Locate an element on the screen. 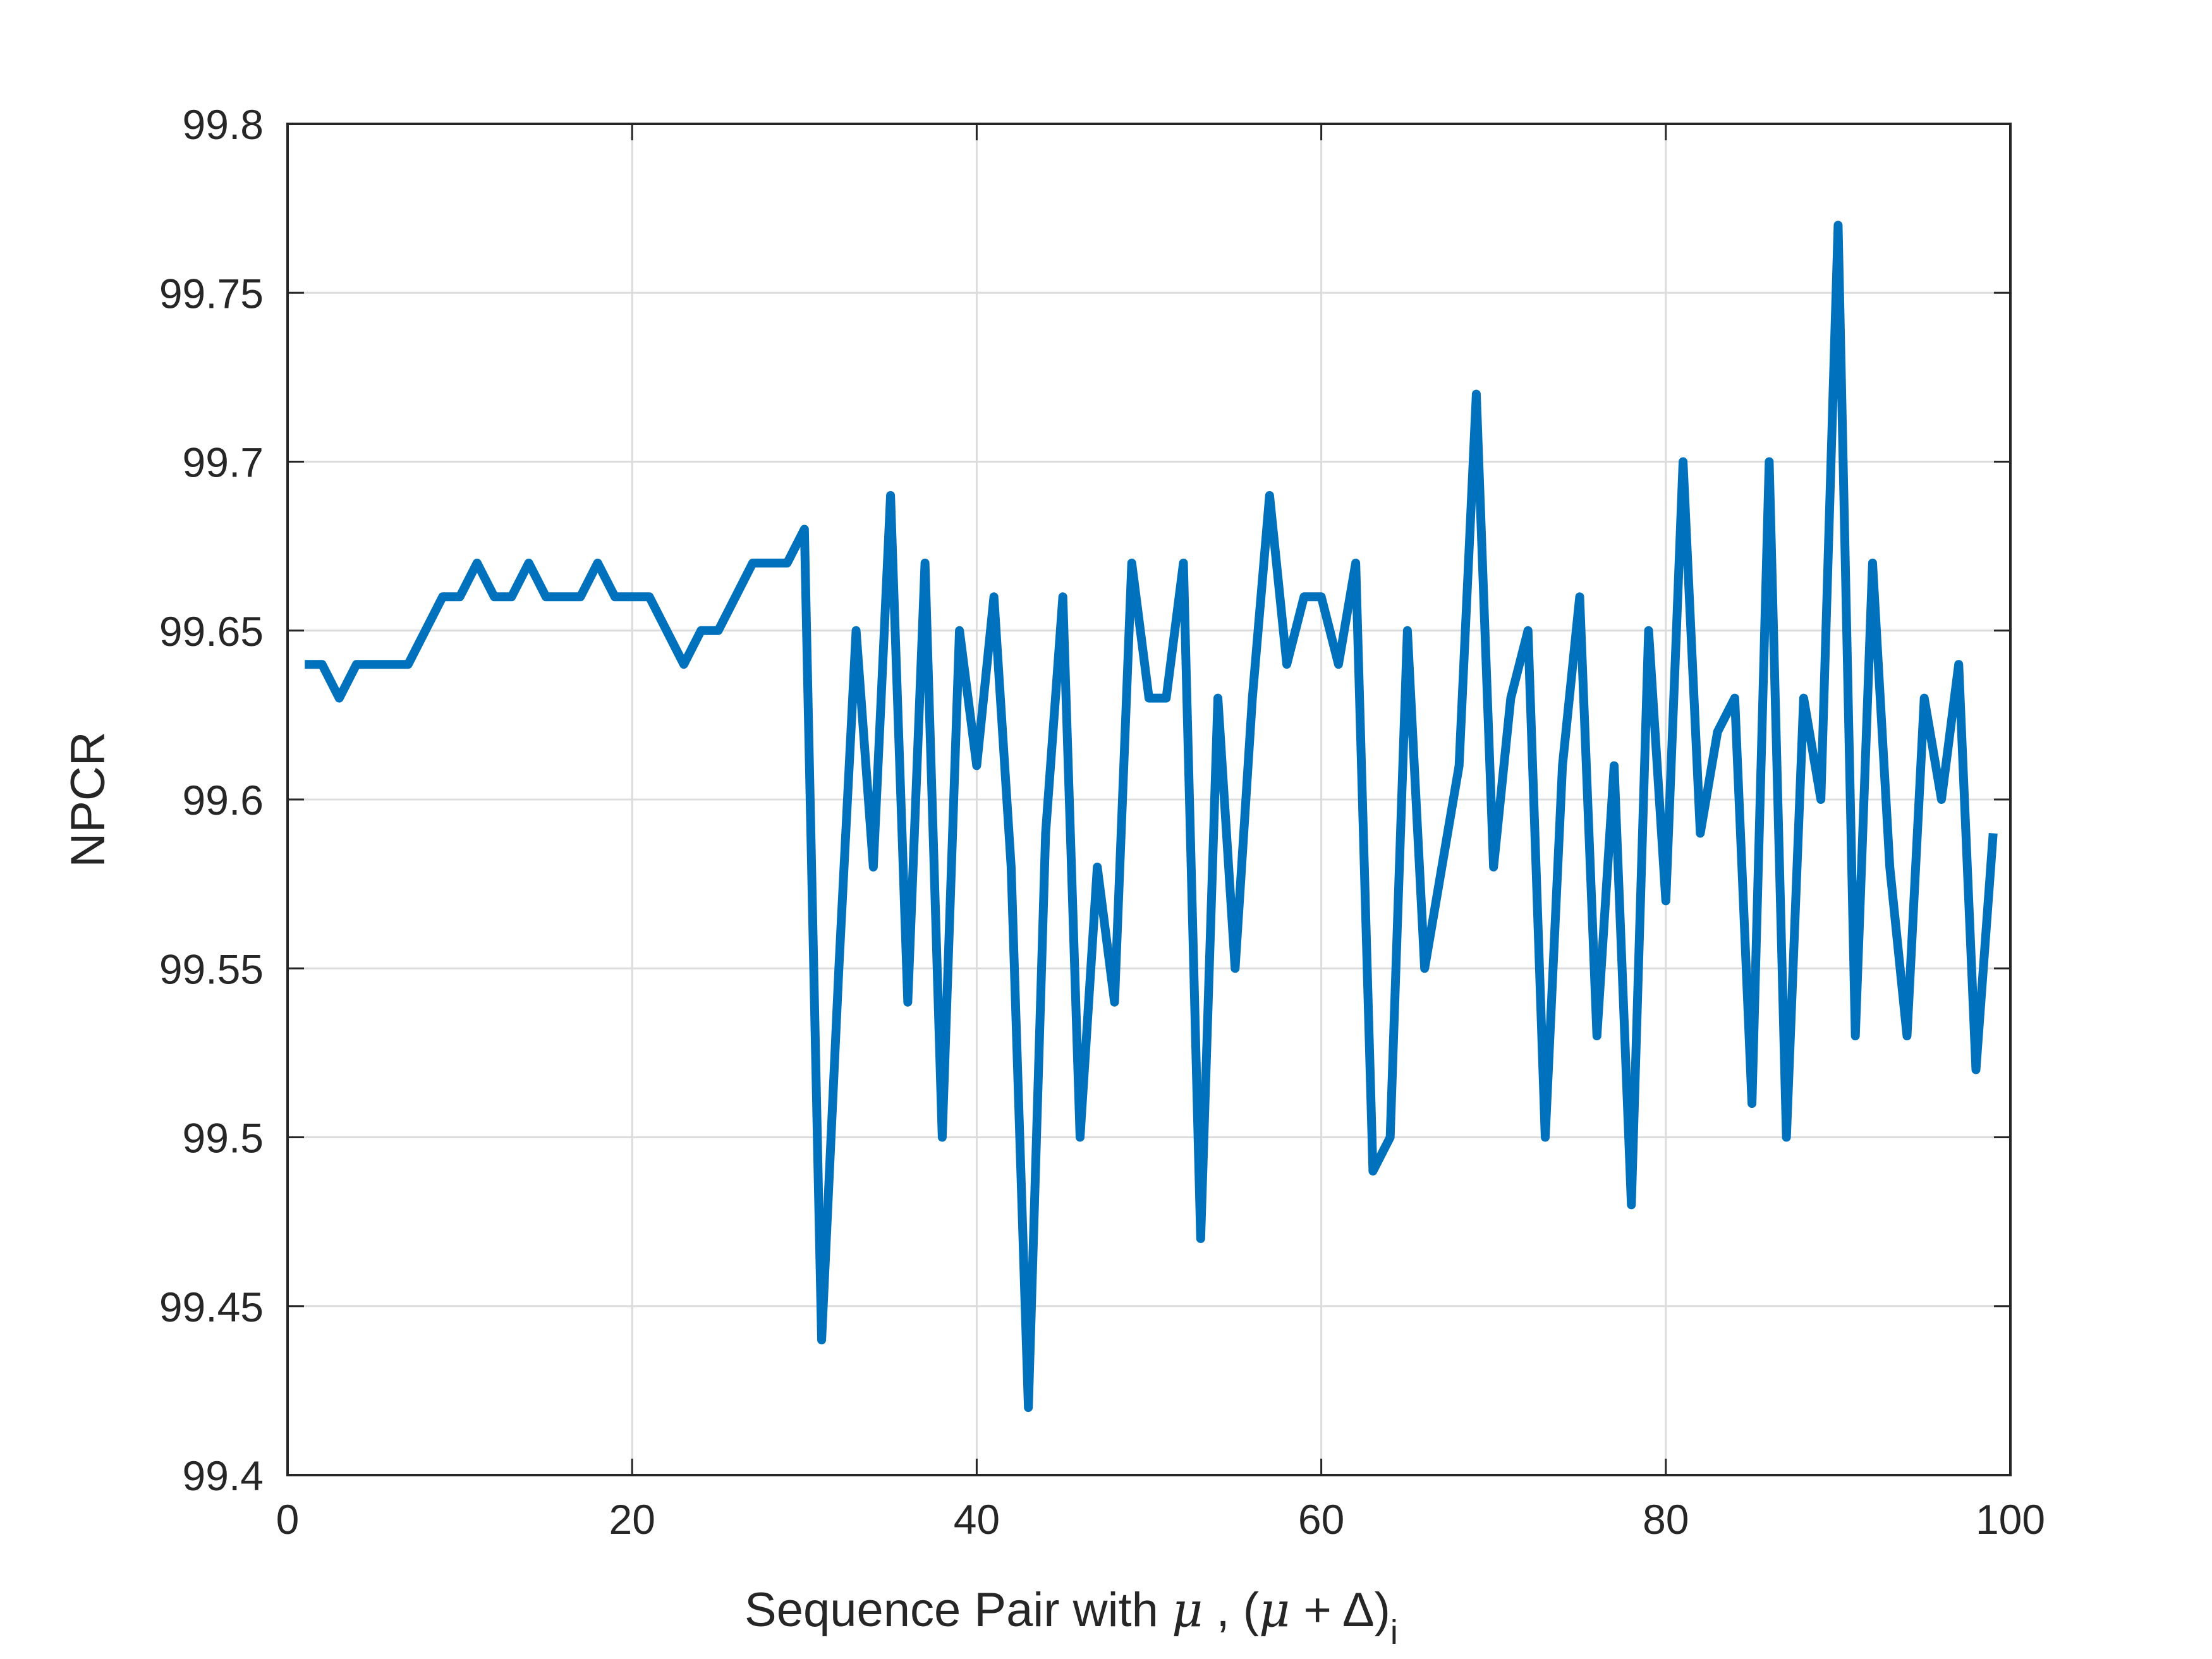  y-tick-label: 99.8 is located at coordinates (223, 125).